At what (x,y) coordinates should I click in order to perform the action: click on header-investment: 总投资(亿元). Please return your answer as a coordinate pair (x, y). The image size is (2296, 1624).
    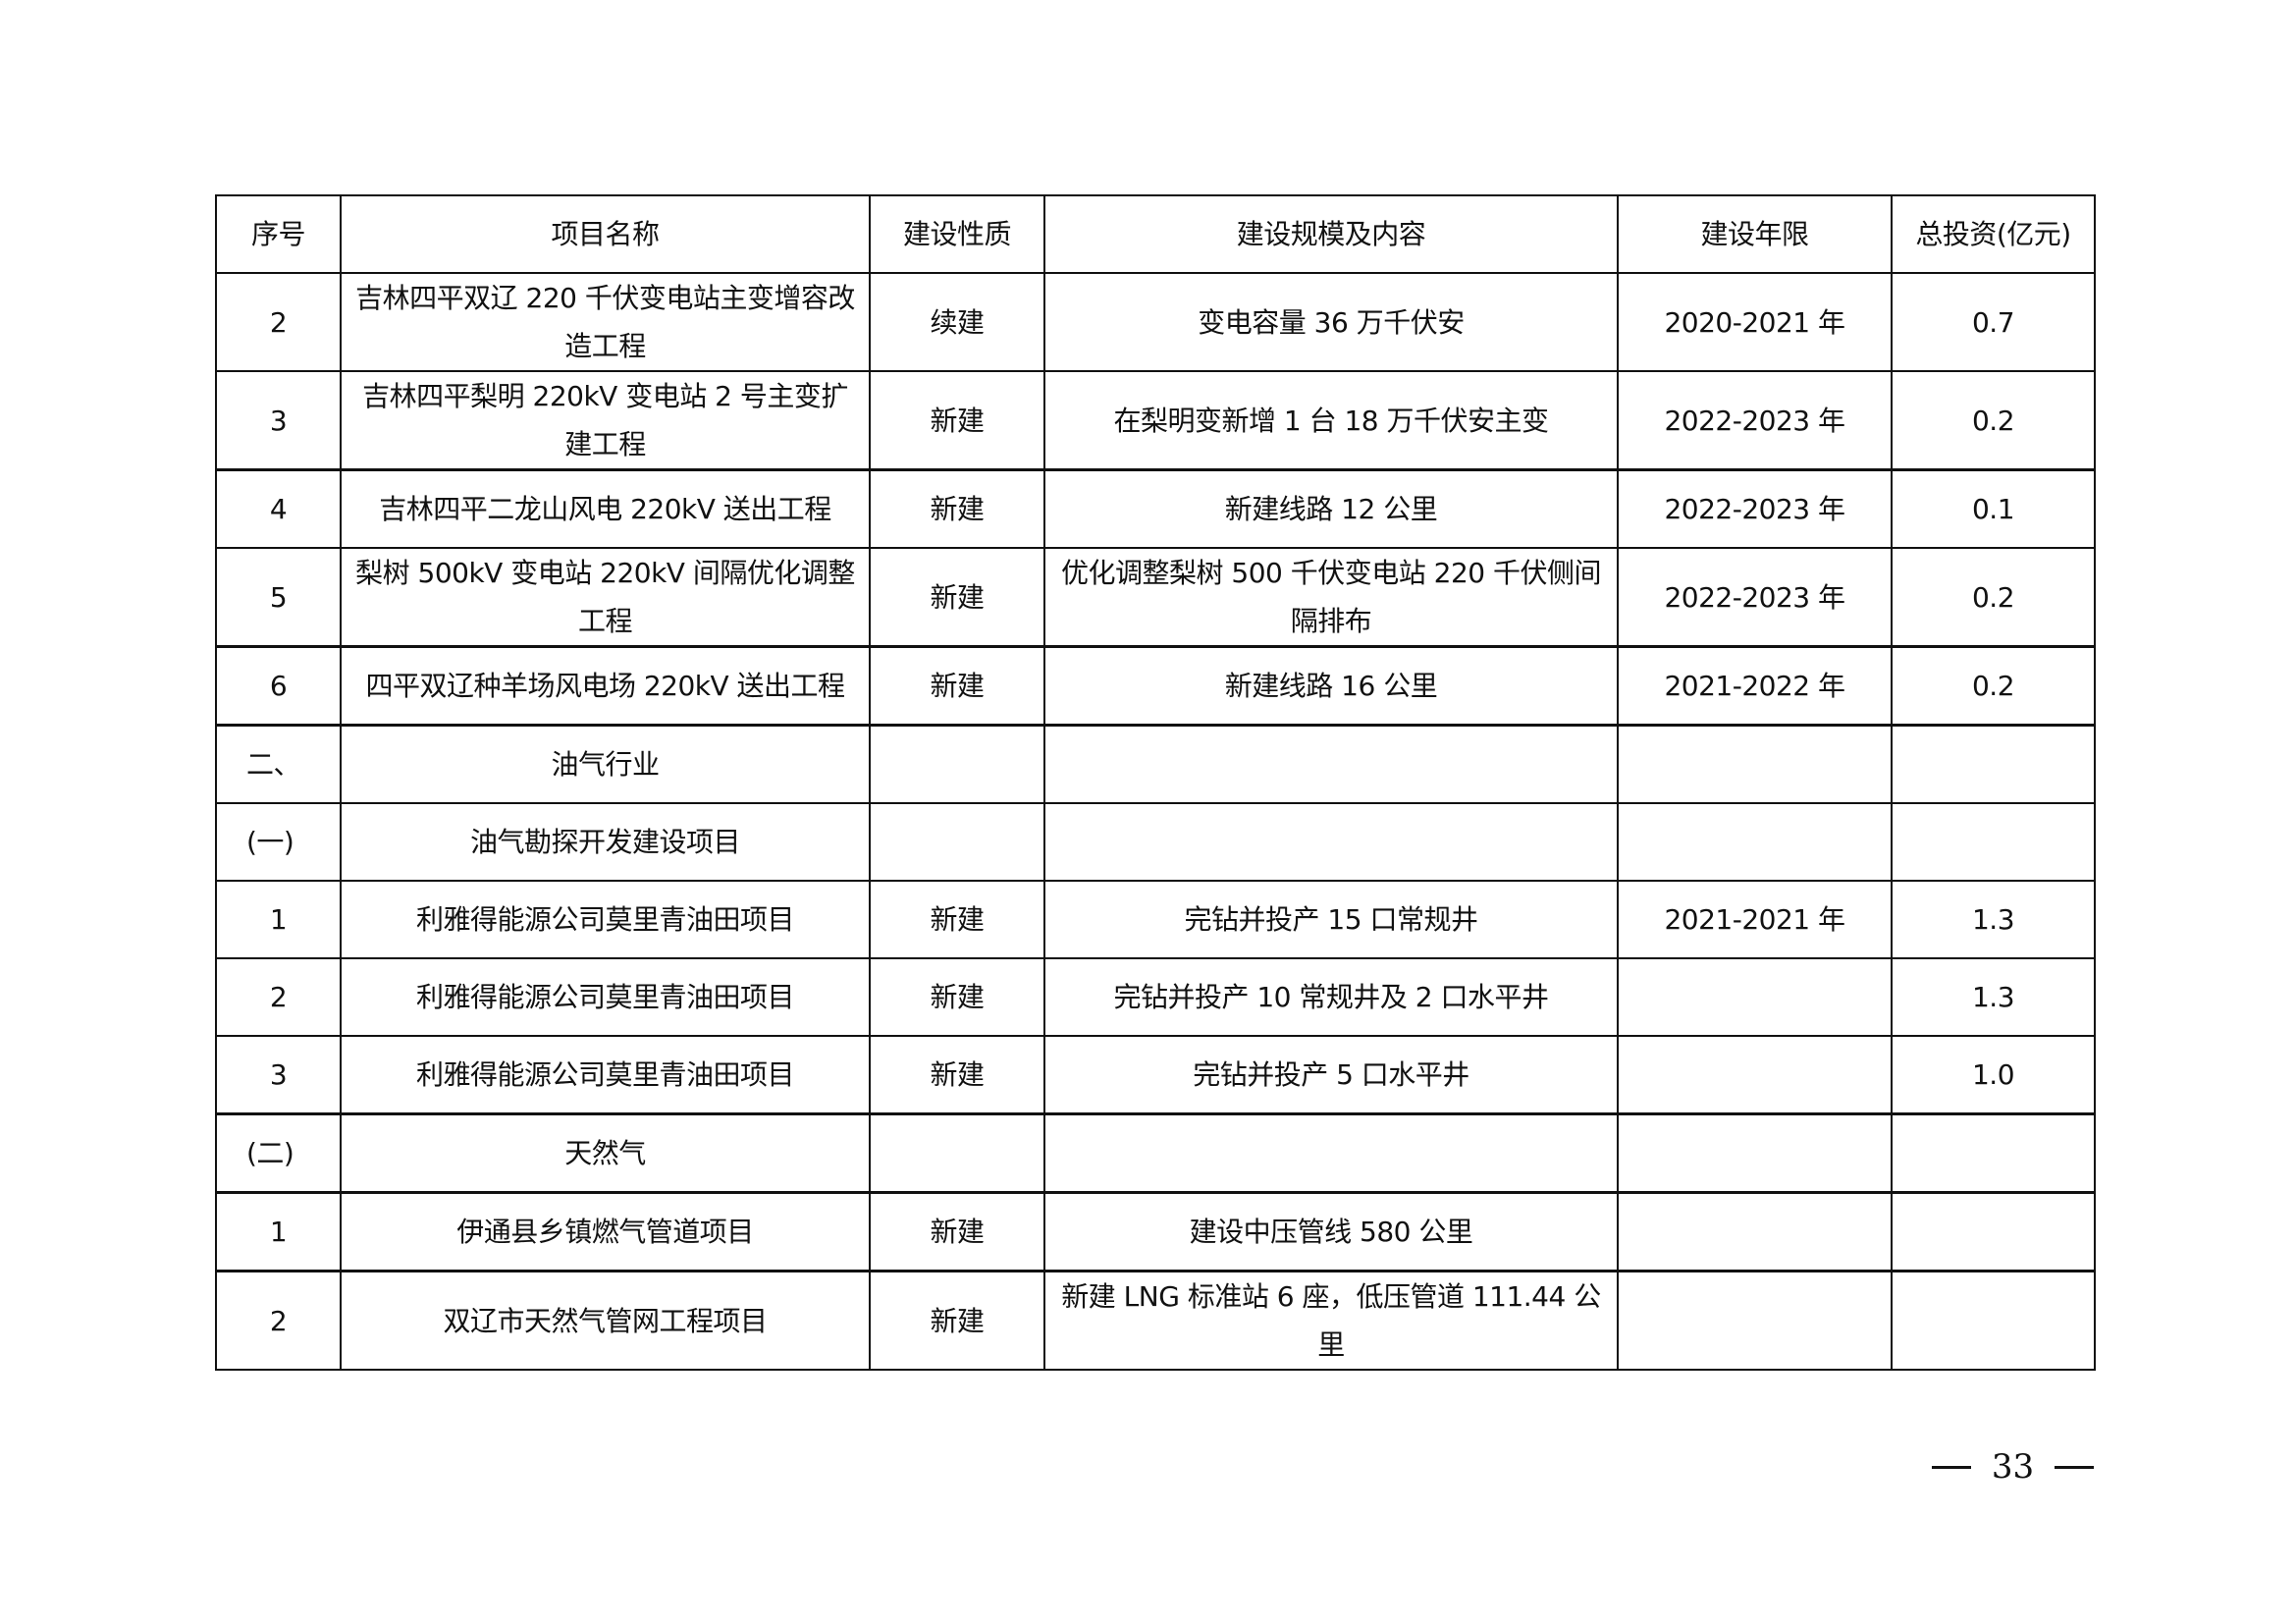
    Looking at the image, I should click on (1993, 234).